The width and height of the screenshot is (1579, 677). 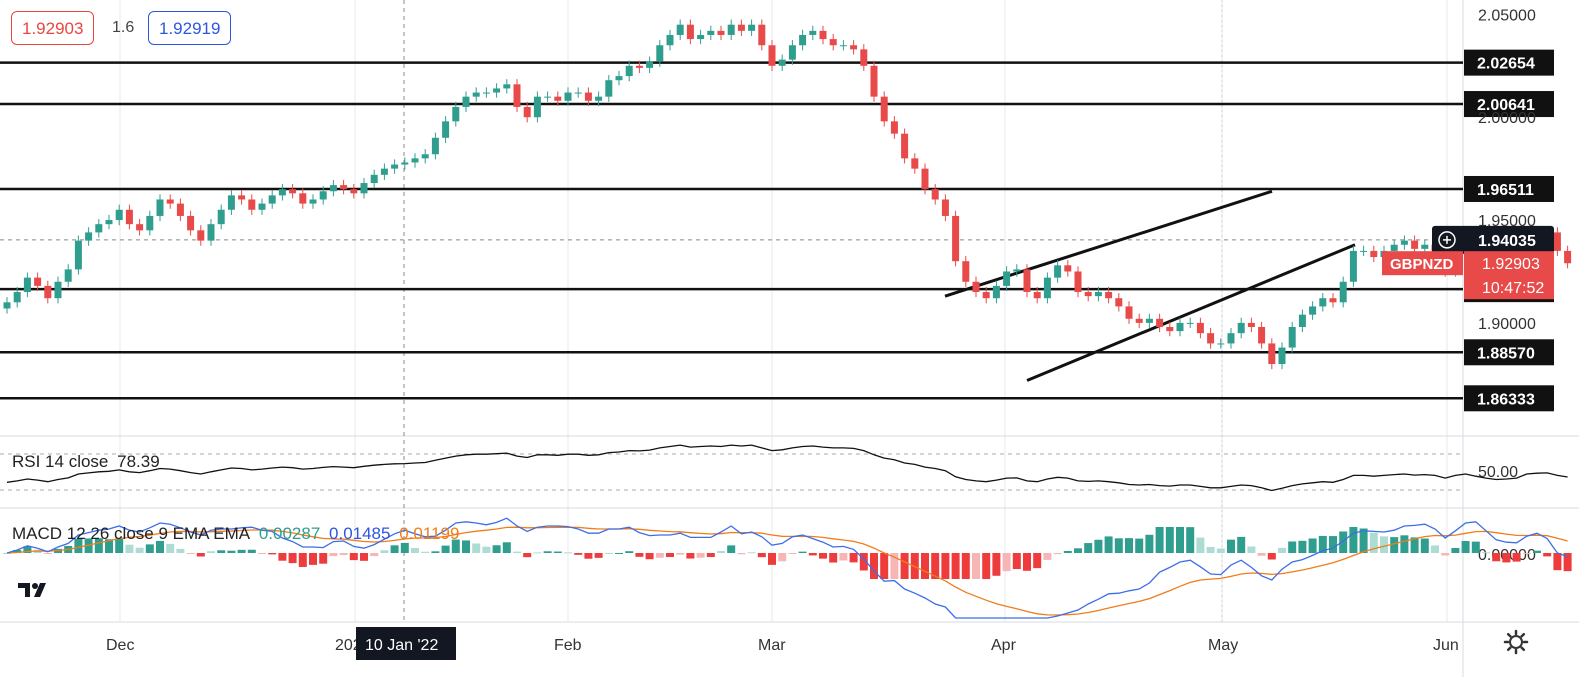 I want to click on channel-upper-line, so click(x=1108, y=243).